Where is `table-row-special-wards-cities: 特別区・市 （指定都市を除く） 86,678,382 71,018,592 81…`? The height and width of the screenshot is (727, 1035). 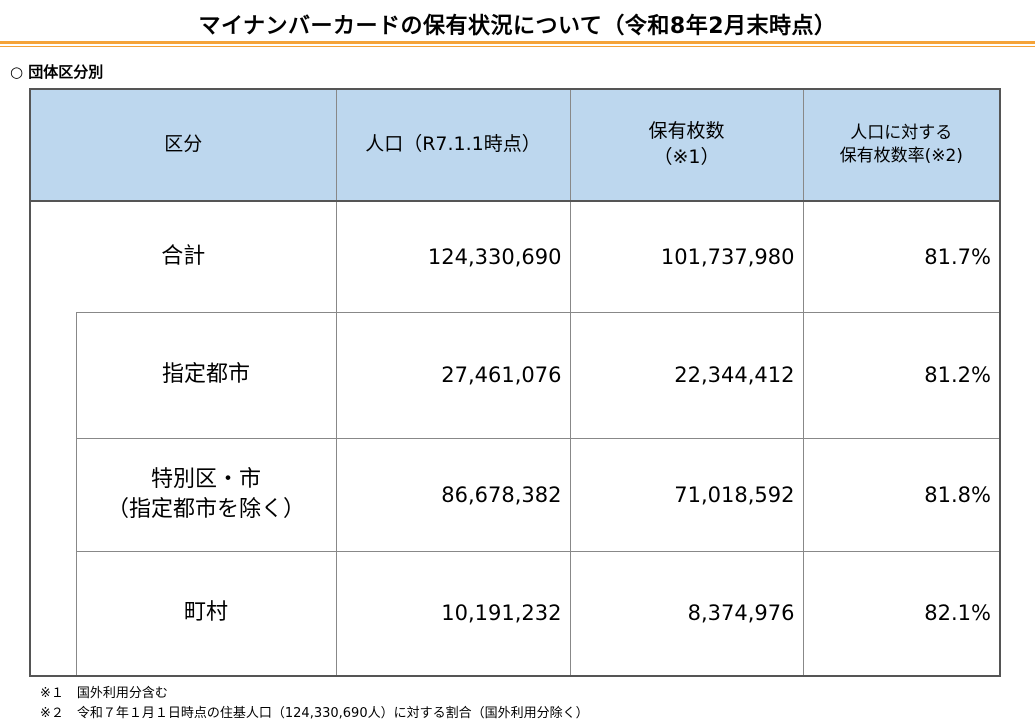 table-row-special-wards-cities: 特別区・市 （指定都市を除く） 86,678,382 71,018,592 81… is located at coordinates (515, 494).